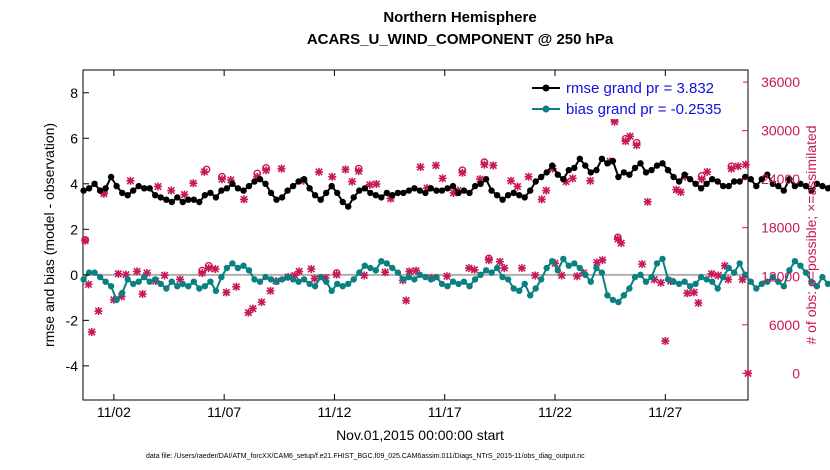 The image size is (830, 470). I want to click on y-right-tick-label: 12000, so click(780, 276).